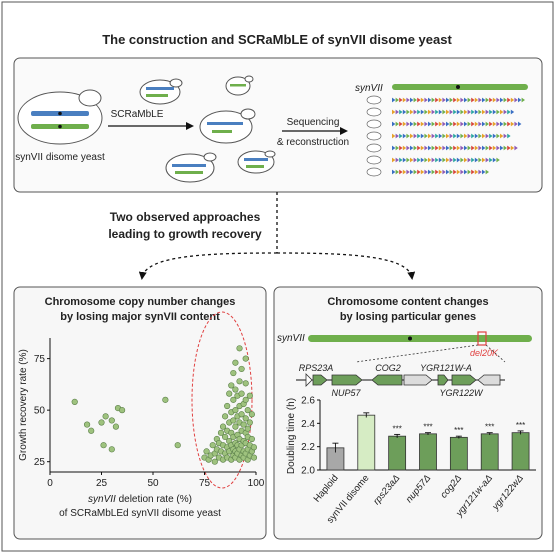 The image size is (555, 553). Describe the element at coordinates (308, 471) in the screenshot. I see `bar-y-tick-label: 2.0` at that location.